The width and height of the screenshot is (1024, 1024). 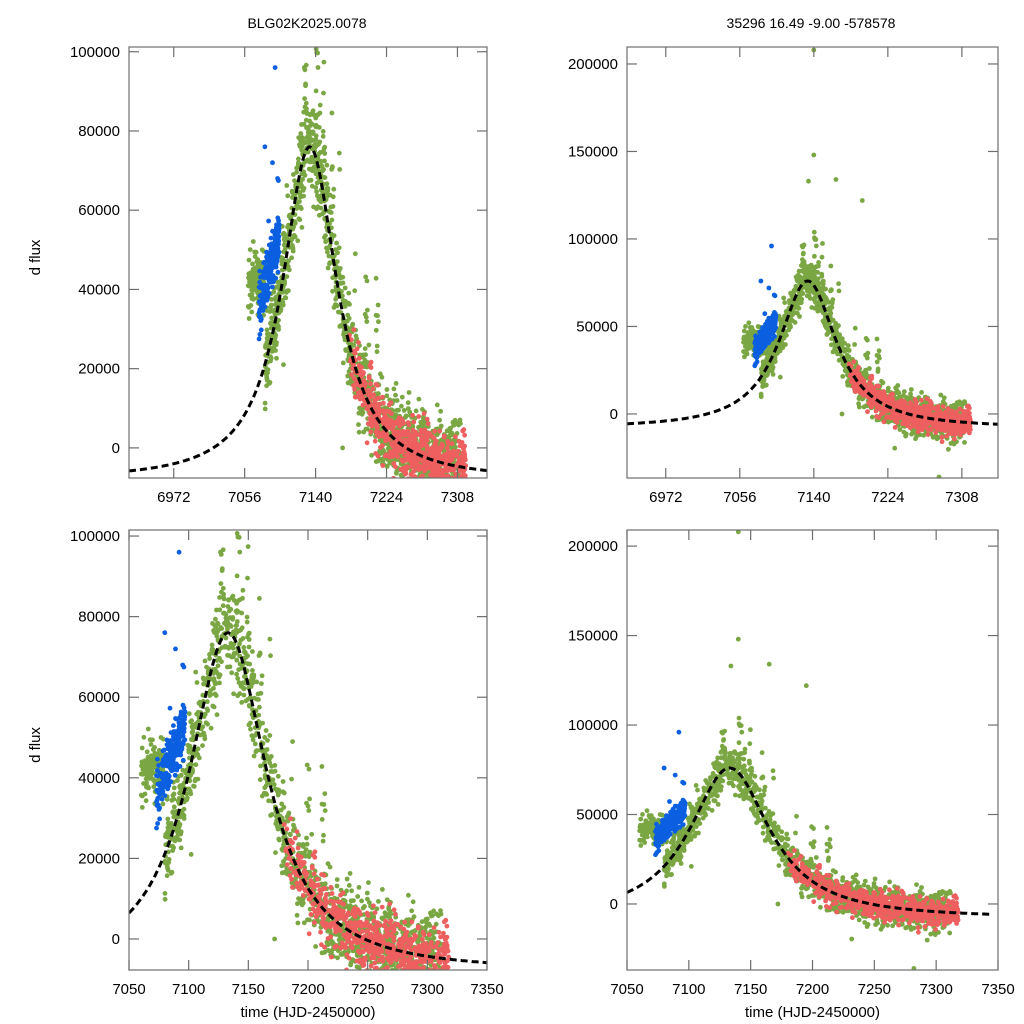 What do you see at coordinates (386, 497) in the screenshot?
I see `x-tick-label: 7224` at bounding box center [386, 497].